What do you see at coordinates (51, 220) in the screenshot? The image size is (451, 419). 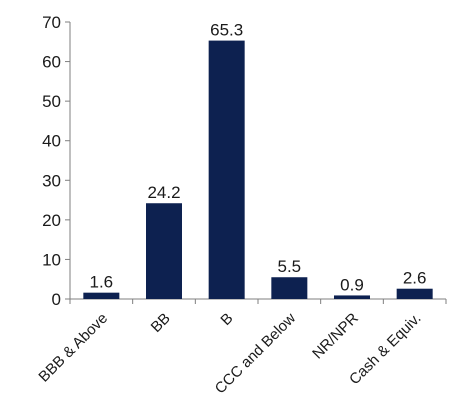 I see `y-tick-label: 20` at bounding box center [51, 220].